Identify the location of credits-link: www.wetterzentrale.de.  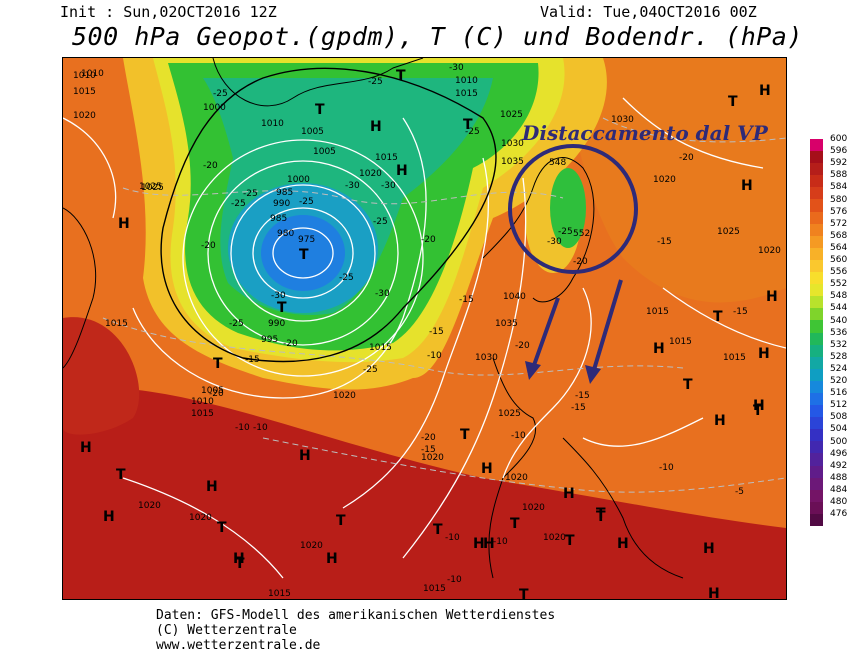
(238, 645).